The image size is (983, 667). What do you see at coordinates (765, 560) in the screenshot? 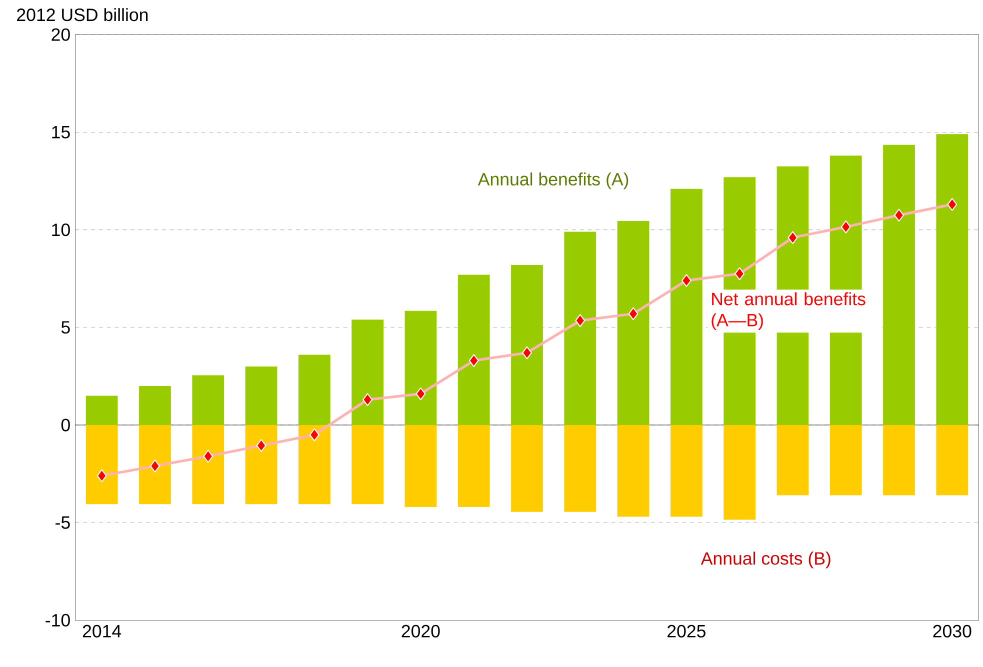
I see `series-label: Annual costs (B)` at bounding box center [765, 560].